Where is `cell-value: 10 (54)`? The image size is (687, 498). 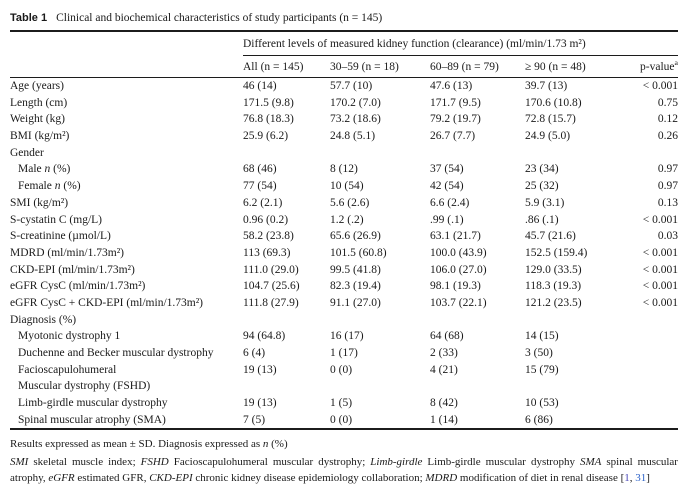 cell-value: 10 (54) is located at coordinates (347, 186).